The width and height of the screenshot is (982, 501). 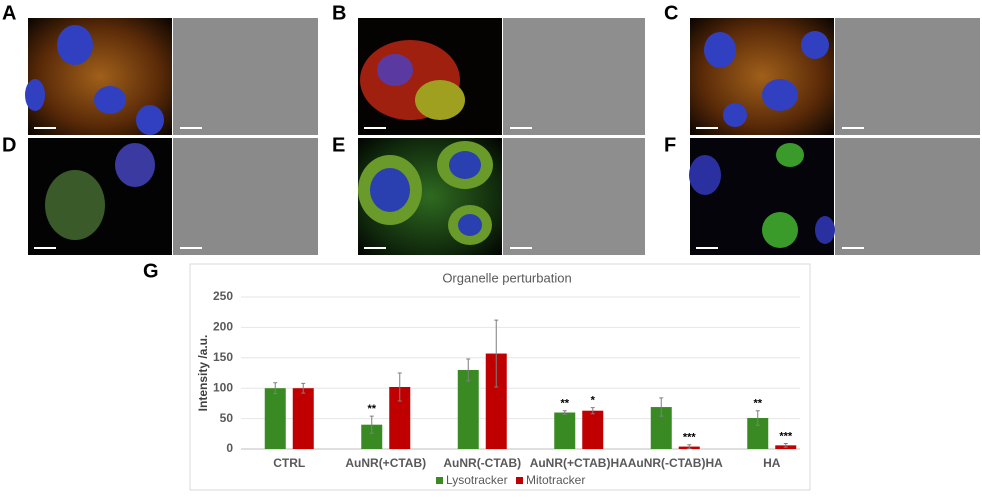 I want to click on micrograph, so click(x=762, y=196).